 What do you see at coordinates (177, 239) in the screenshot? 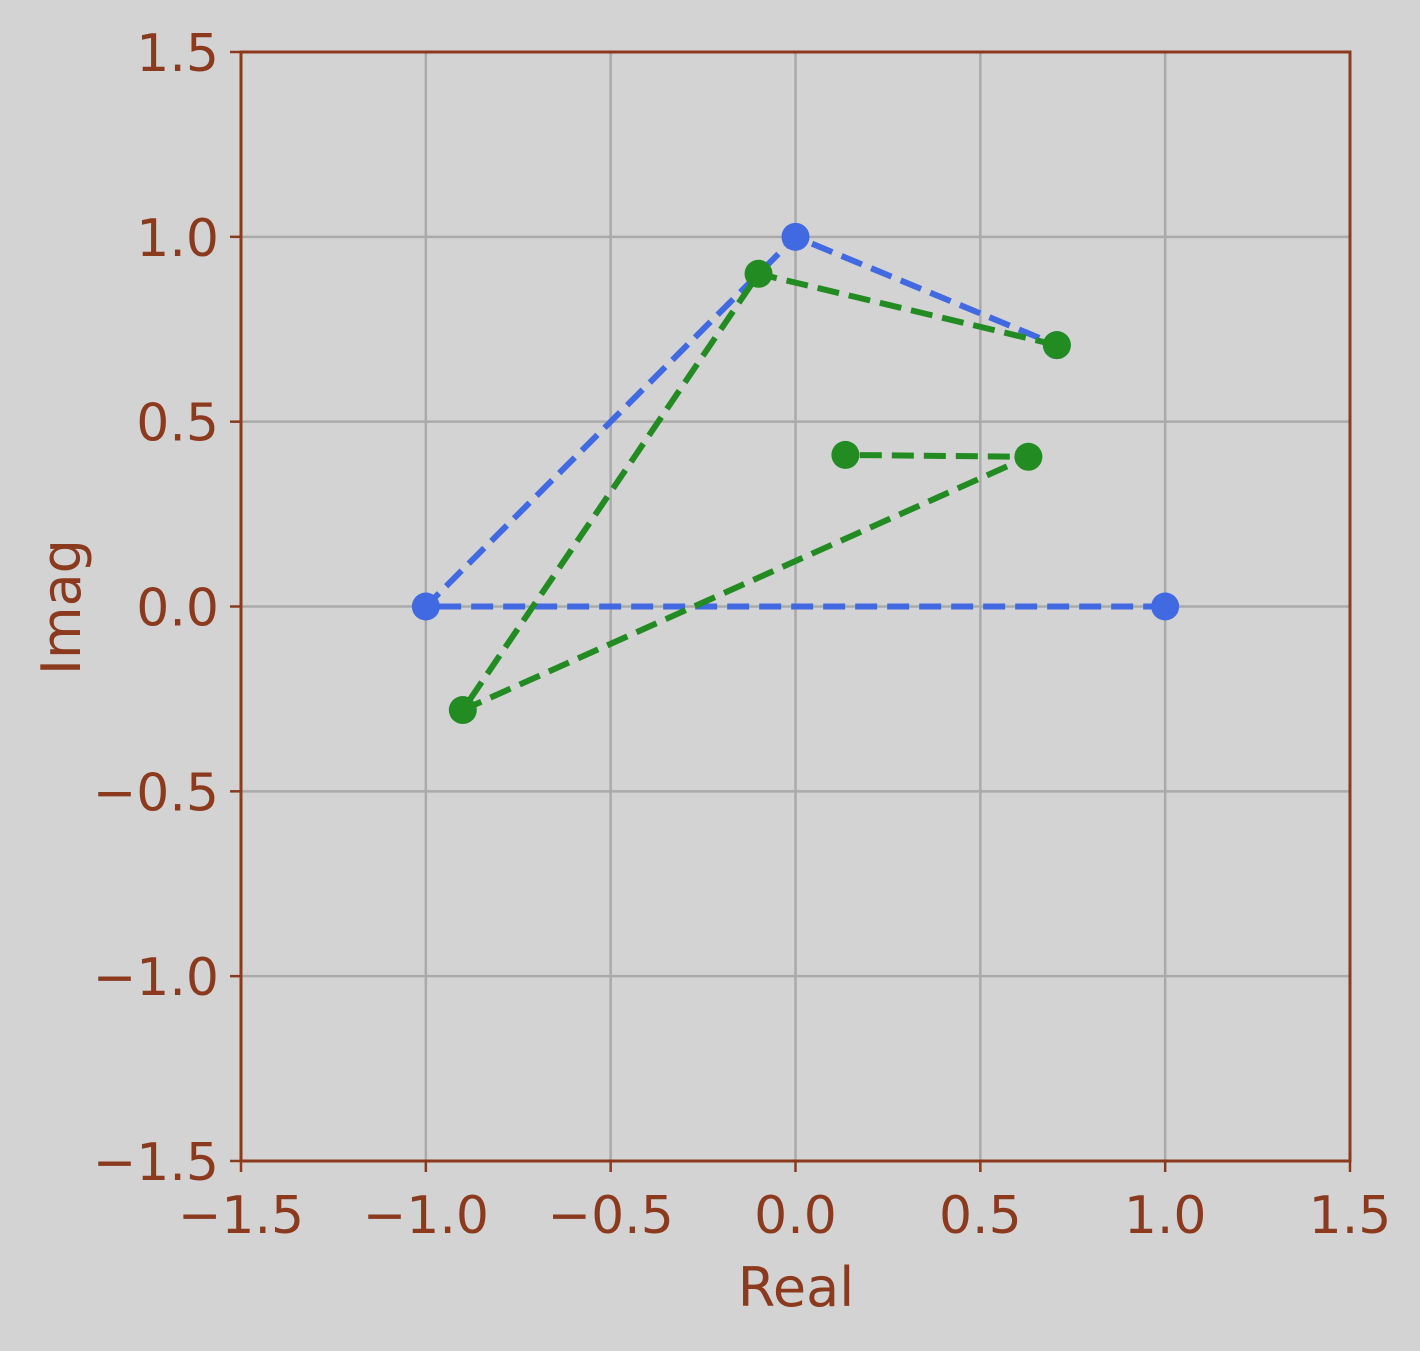
I see `y-tick-label: 1.0` at bounding box center [177, 239].